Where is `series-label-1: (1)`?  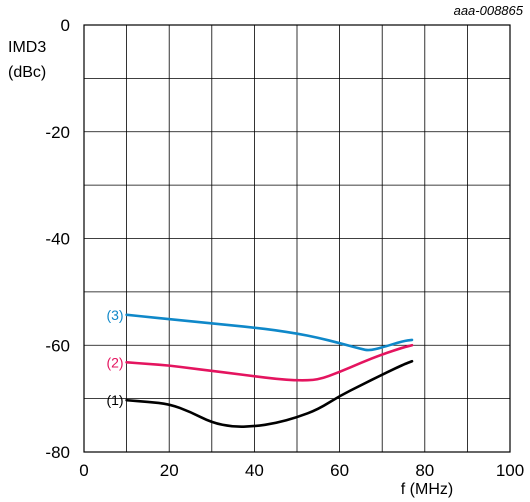 series-label-1: (1) is located at coordinates (114, 400).